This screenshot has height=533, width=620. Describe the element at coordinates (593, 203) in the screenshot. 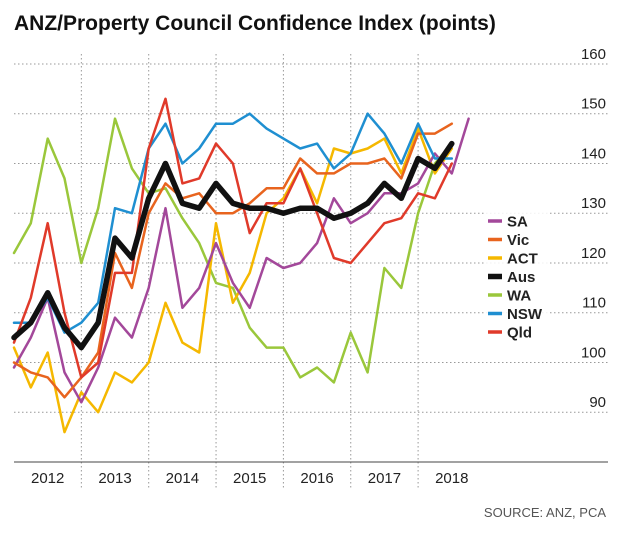

I see `y-tick-label: 130` at that location.